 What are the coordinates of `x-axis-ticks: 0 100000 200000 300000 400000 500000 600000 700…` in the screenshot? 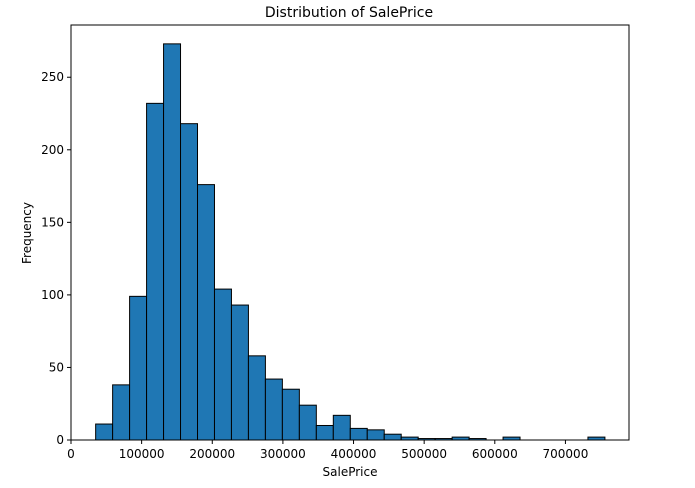 It's located at (327, 450).